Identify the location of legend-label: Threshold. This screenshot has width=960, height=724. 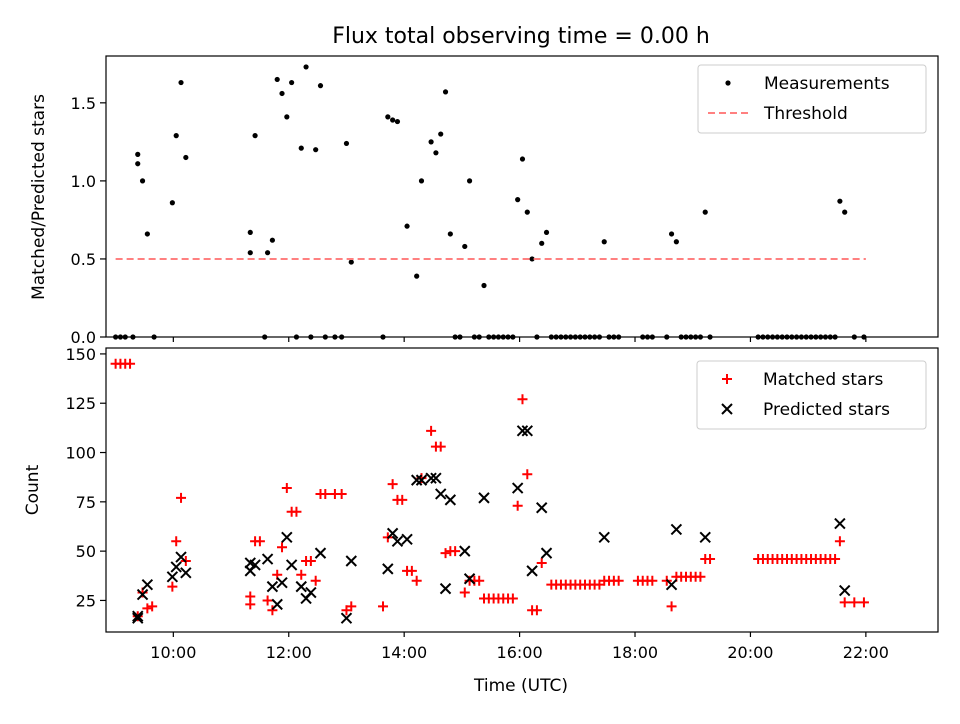
(805, 114).